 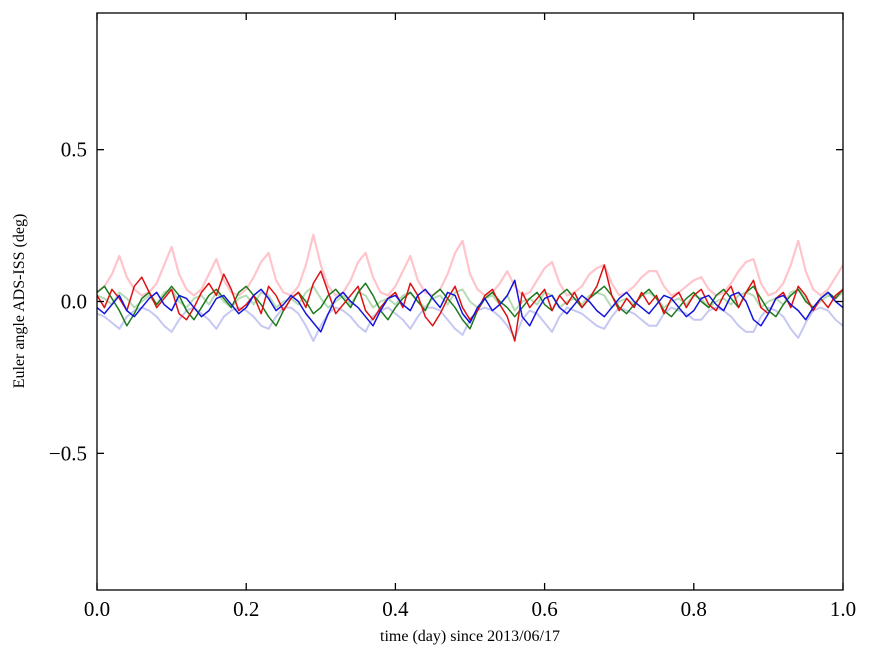 What do you see at coordinates (19, 301) in the screenshot?
I see `y-axis-label: Euler angle ADS-ISS (deg)` at bounding box center [19, 301].